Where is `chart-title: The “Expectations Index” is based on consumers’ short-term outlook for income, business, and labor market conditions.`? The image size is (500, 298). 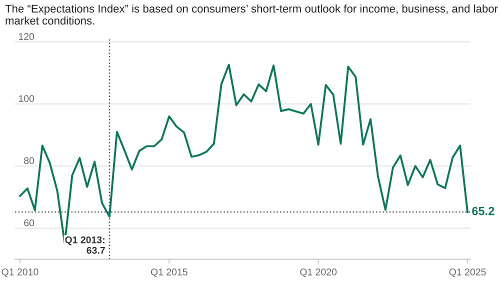 chart-title: The “Expectations Index” is based on consumers’ short-term outlook for income, business, and labor market conditions. is located at coordinates (251, 14).